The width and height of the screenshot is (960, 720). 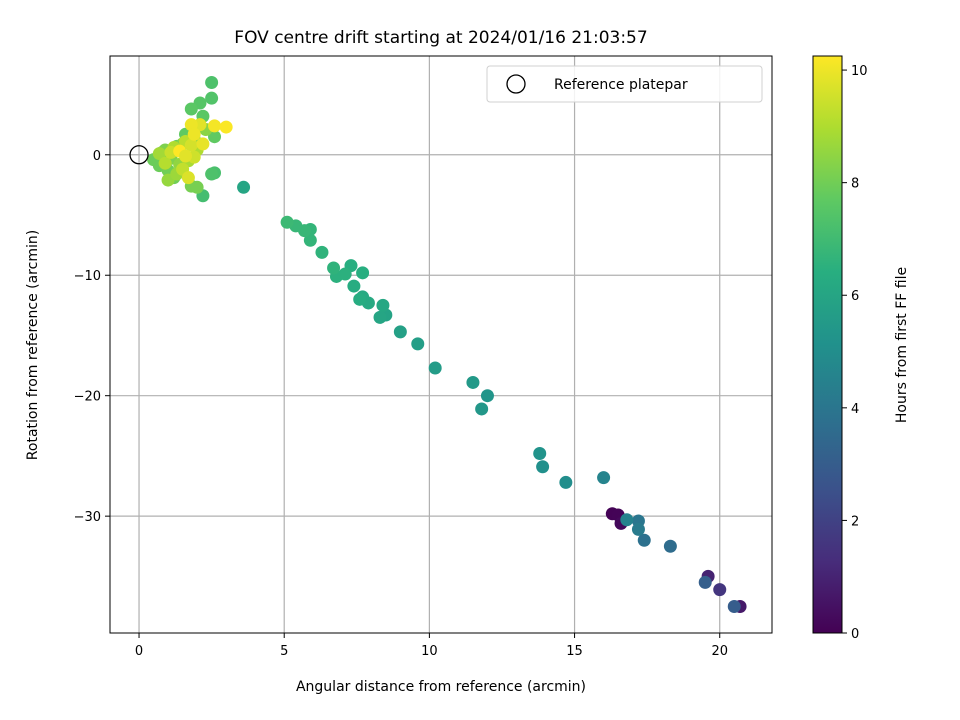 I want to click on colorbar-tick-label: 2, so click(x=855, y=521).